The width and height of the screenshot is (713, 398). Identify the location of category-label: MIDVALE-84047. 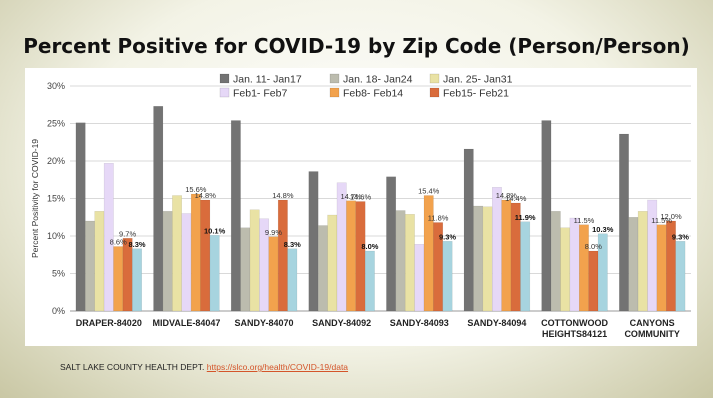
(187, 323).